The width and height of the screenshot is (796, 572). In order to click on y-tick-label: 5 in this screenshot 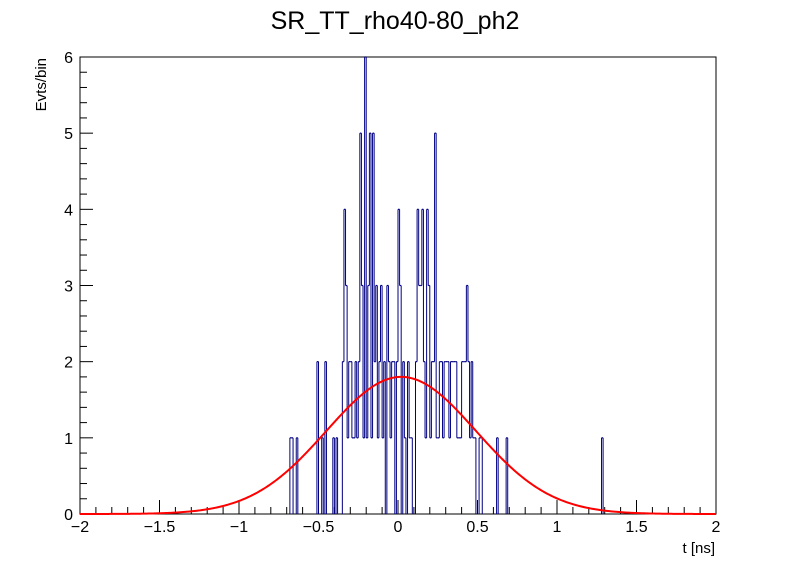, I will do `click(68, 134)`.